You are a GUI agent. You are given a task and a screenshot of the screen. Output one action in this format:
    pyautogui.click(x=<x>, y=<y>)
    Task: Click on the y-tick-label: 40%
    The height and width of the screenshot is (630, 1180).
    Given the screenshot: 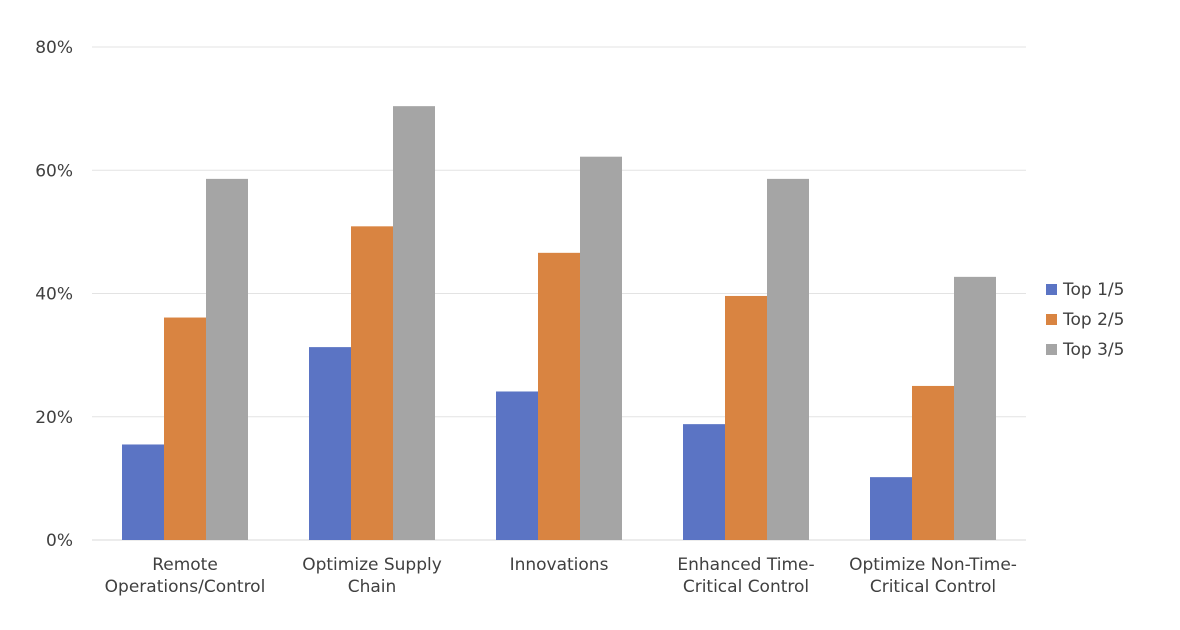 What is the action you would take?
    pyautogui.click(x=54, y=295)
    